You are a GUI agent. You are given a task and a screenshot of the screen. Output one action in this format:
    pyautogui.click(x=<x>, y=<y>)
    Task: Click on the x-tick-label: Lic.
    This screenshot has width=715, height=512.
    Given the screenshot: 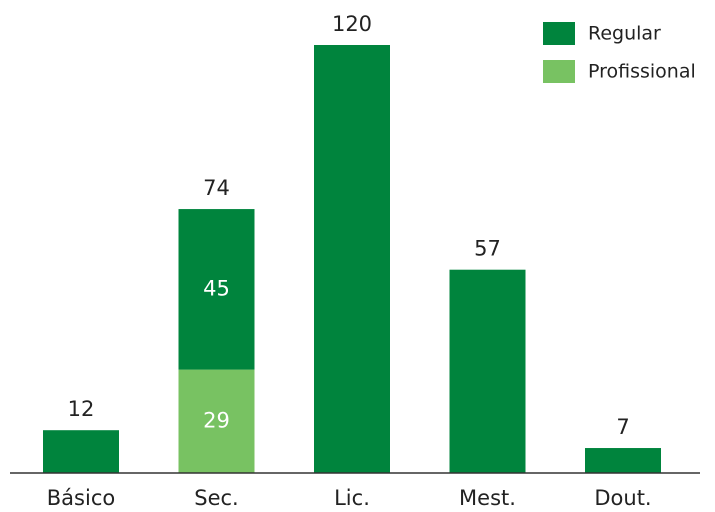 What is the action you would take?
    pyautogui.click(x=352, y=498)
    